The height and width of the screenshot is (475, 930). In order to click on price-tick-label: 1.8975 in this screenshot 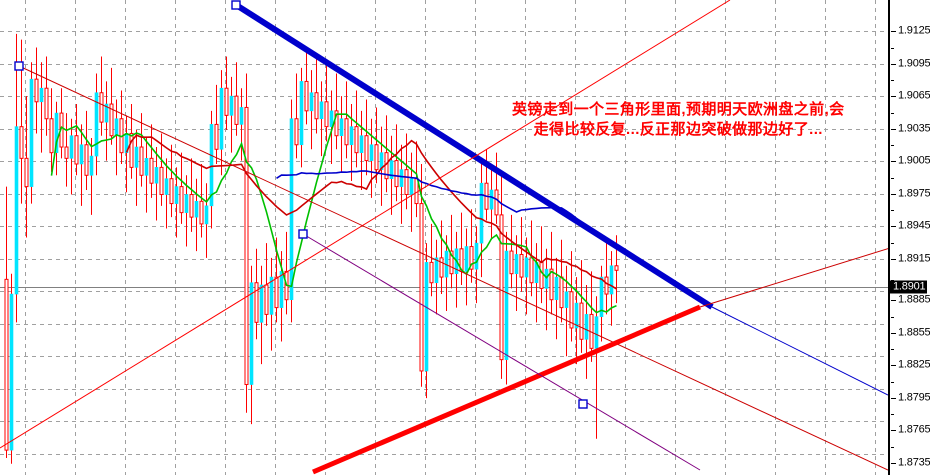, I will do `click(914, 193)`.